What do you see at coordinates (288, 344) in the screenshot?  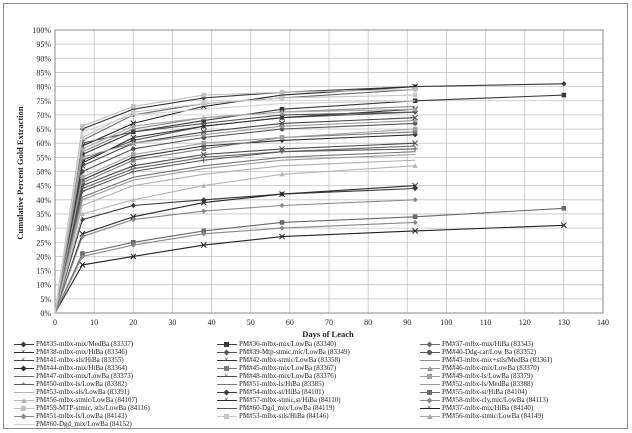 I see `legend-label: PM#36-mlbx-mix/LowBa (83340)` at bounding box center [288, 344].